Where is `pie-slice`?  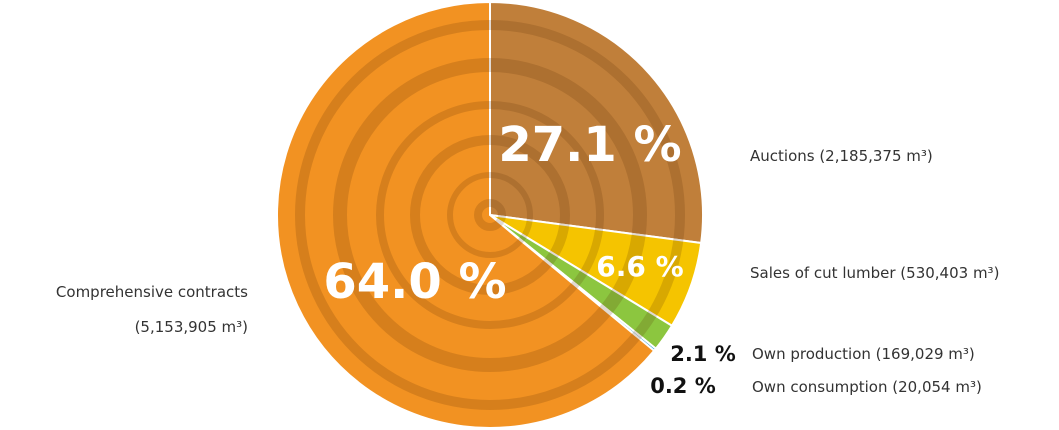
pie-slice is located at coordinates (596, 122).